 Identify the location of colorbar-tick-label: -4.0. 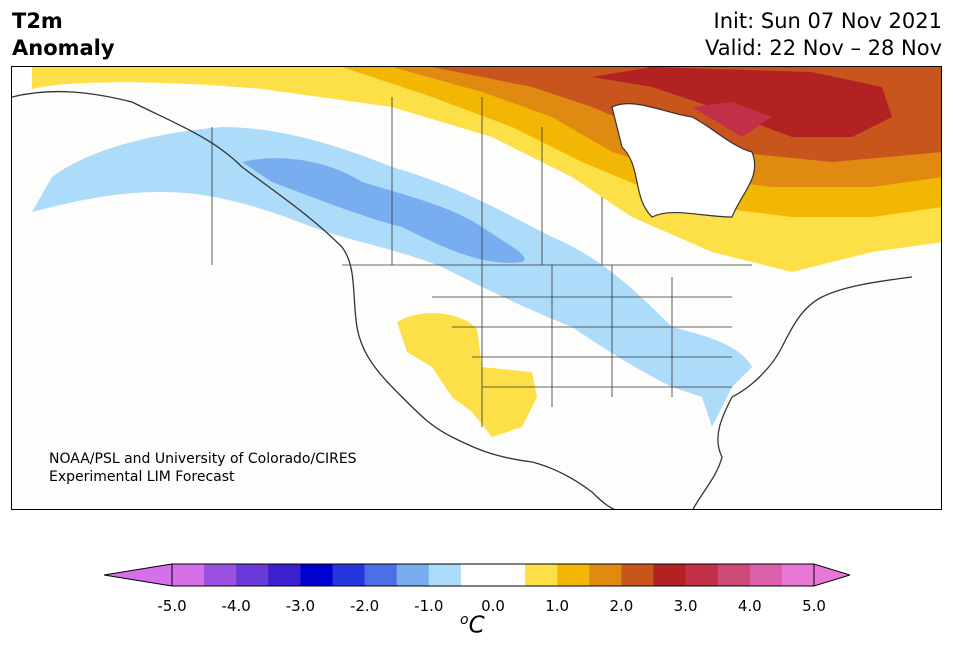
(236, 606).